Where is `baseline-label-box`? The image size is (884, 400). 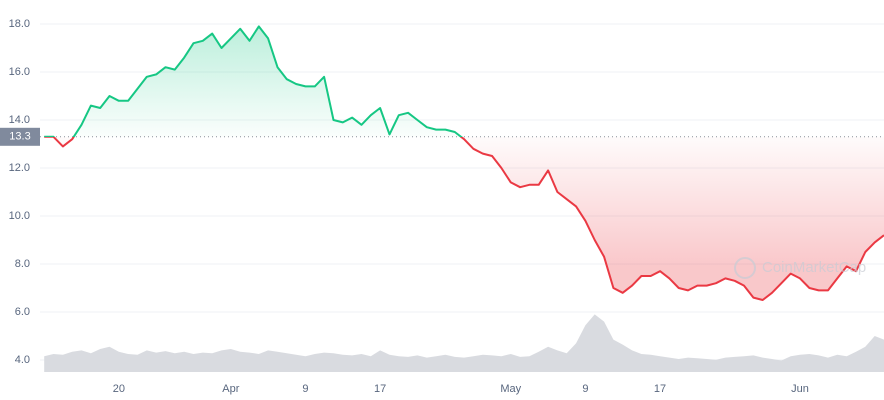
baseline-label-box is located at coordinates (20, 136).